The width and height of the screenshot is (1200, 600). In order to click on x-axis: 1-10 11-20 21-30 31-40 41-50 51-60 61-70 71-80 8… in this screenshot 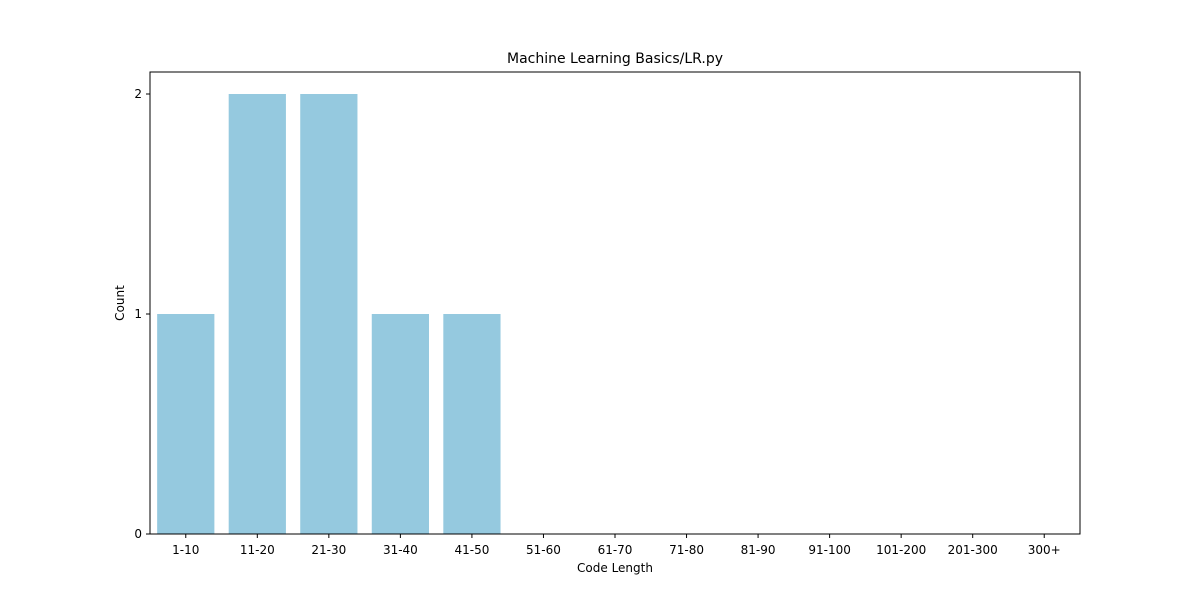, I will do `click(616, 545)`.